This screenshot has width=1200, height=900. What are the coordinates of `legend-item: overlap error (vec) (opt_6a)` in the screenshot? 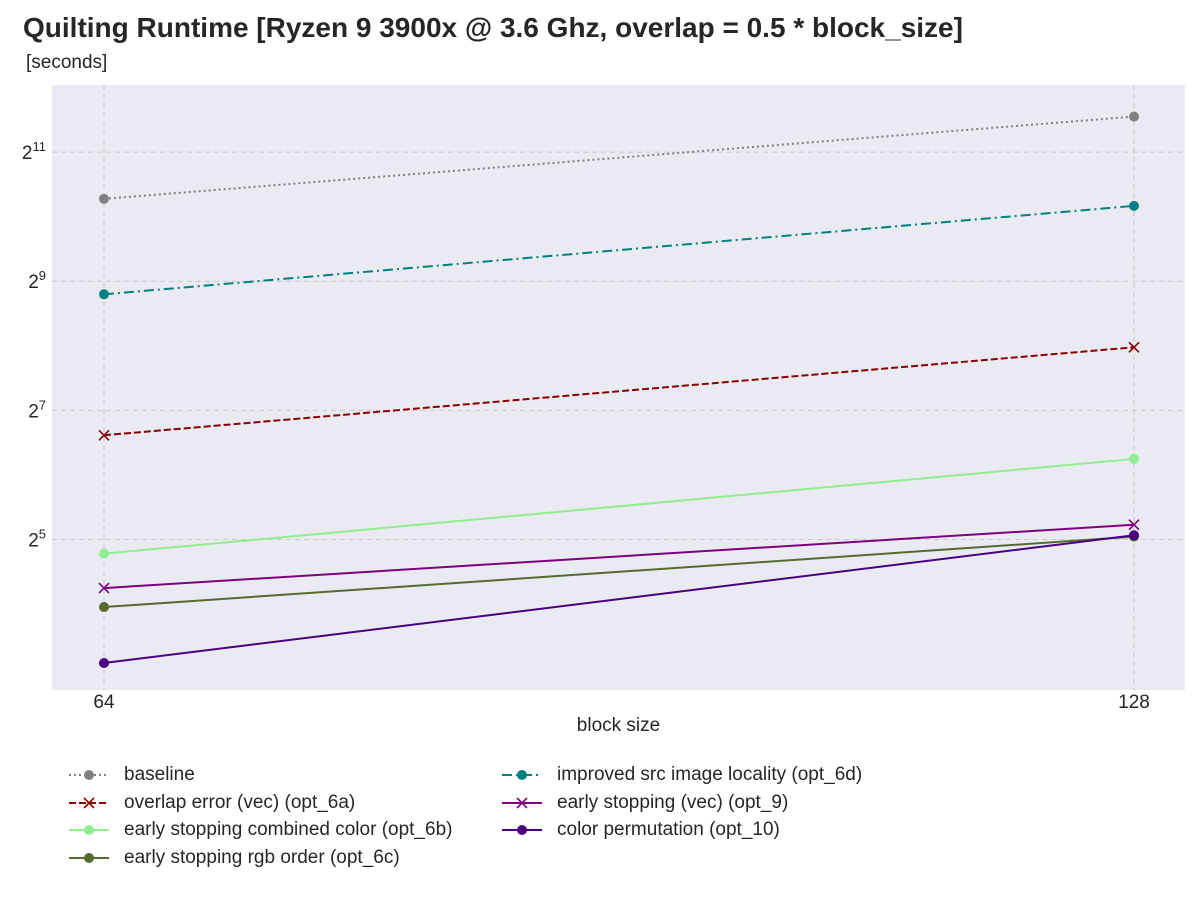 It's located at (211, 803).